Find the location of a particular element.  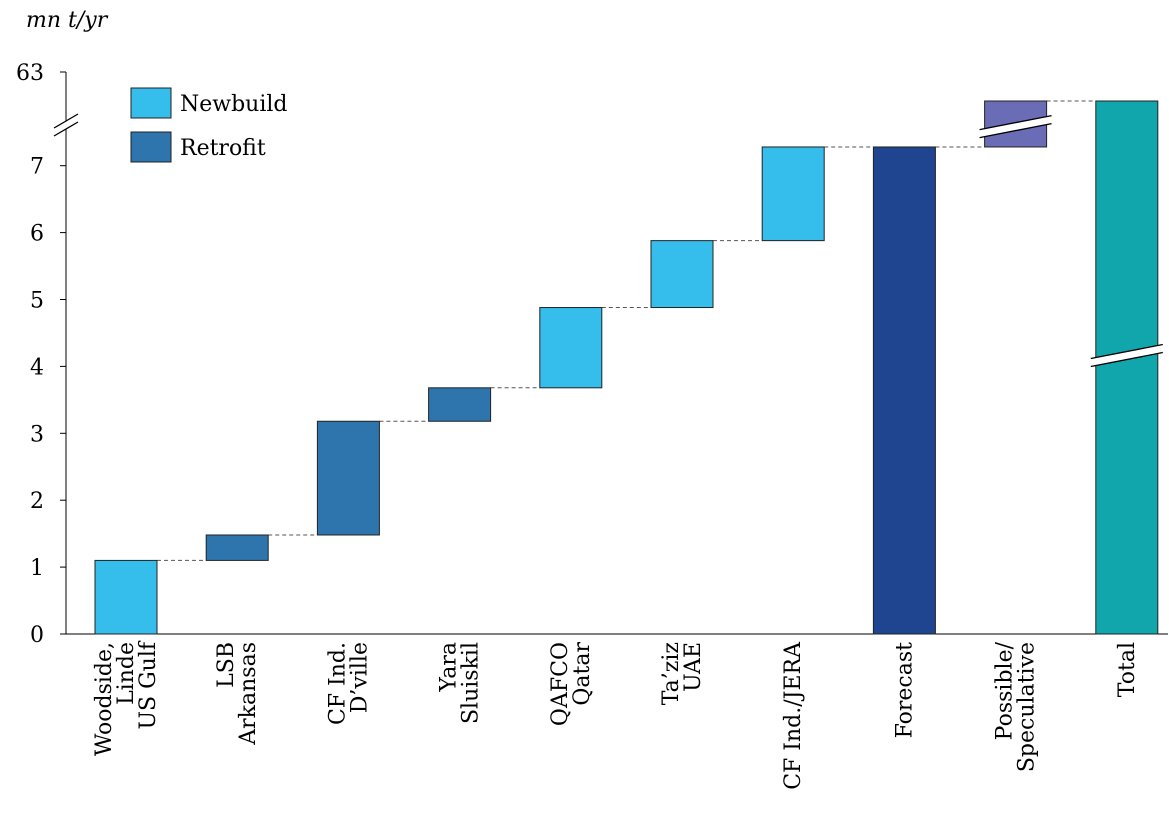

bar-total is located at coordinates (1127, 367).